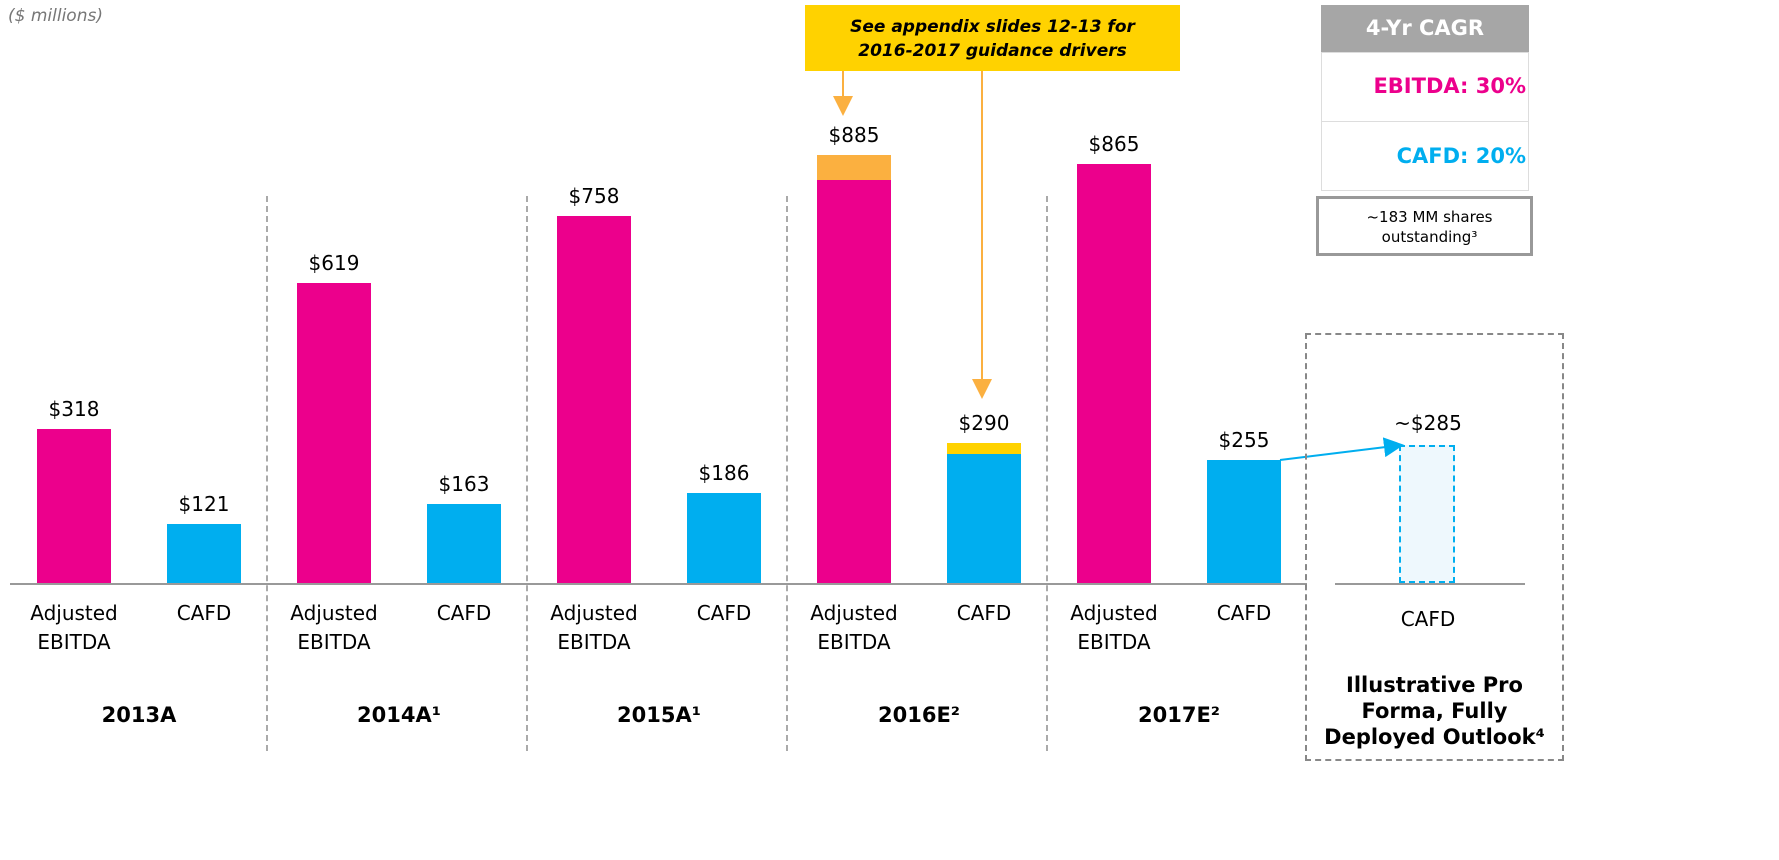 The height and width of the screenshot is (860, 1779). What do you see at coordinates (1430, 584) in the screenshot?
I see `pro-forma-axis` at bounding box center [1430, 584].